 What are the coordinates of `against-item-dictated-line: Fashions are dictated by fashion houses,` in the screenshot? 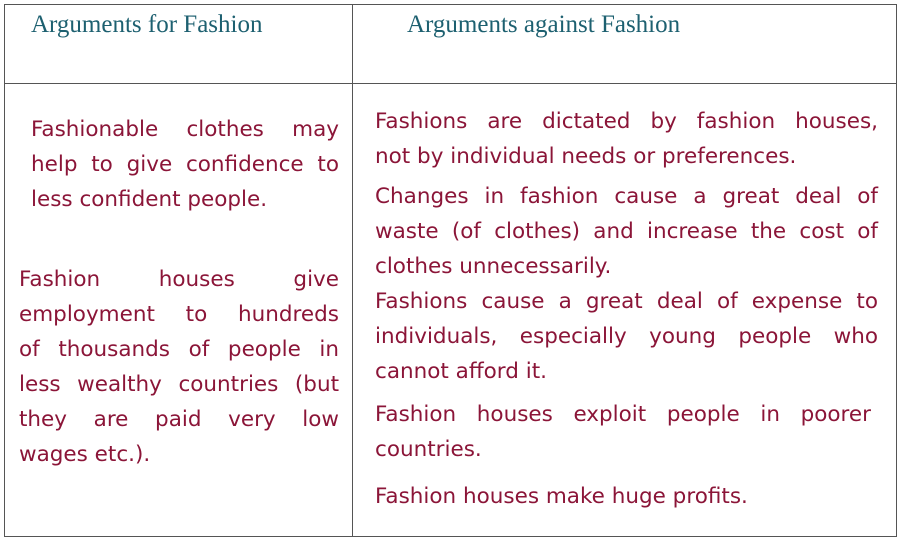 It's located at (626, 121).